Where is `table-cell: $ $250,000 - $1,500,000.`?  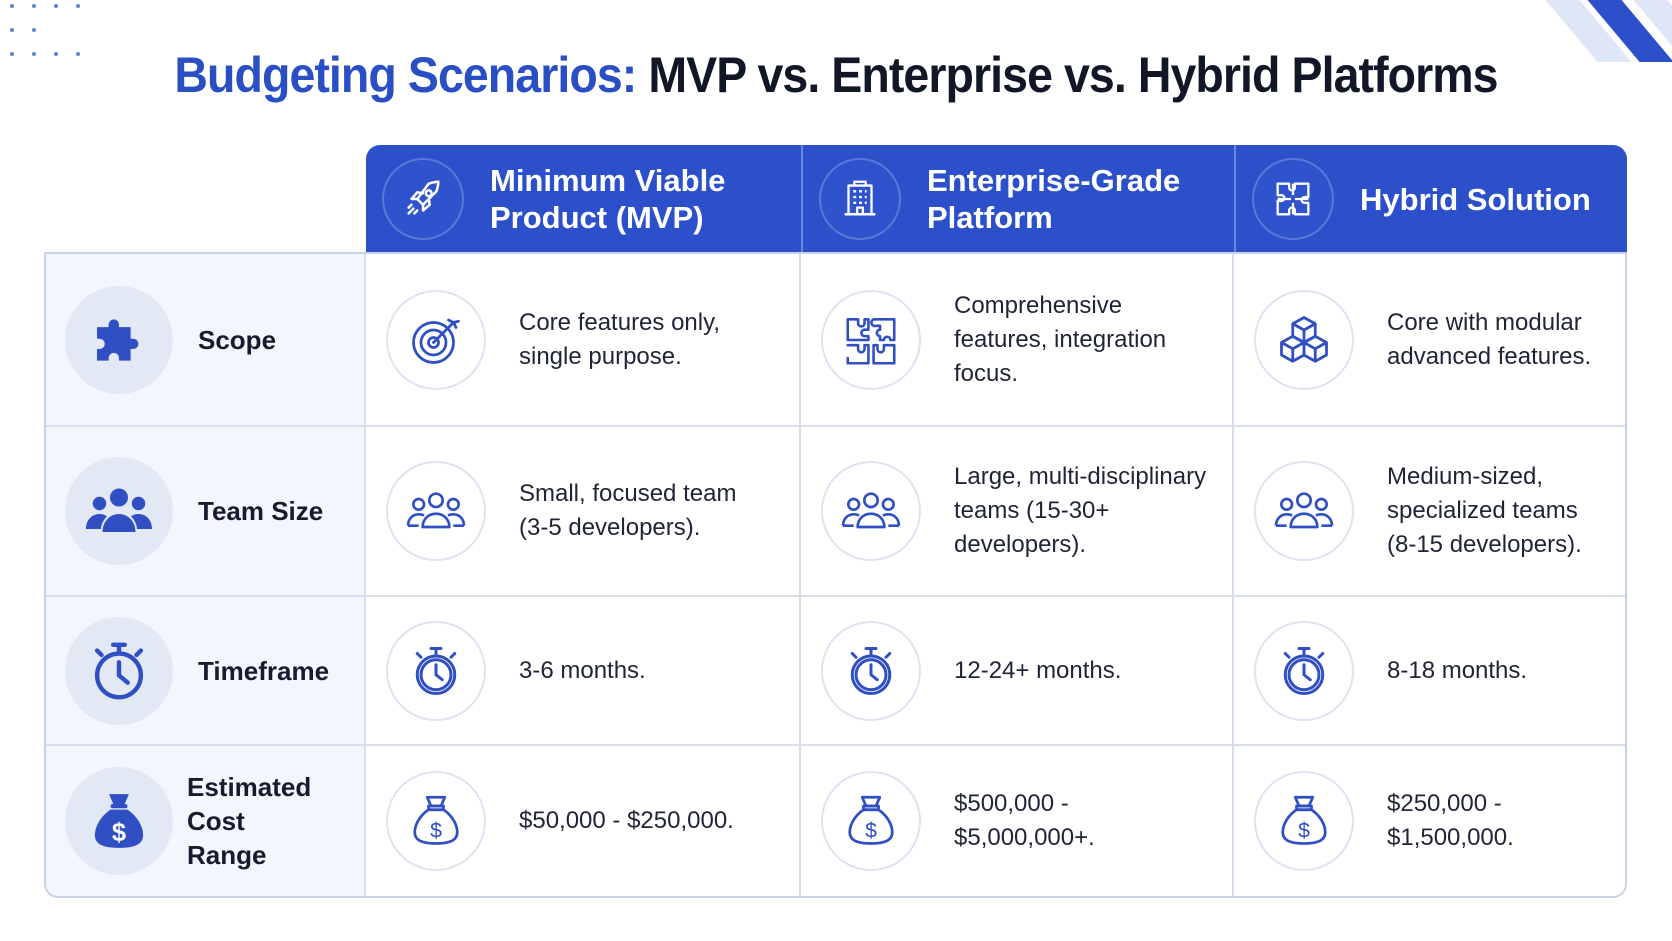 table-cell: $ $250,000 - $1,500,000. is located at coordinates (1429, 821).